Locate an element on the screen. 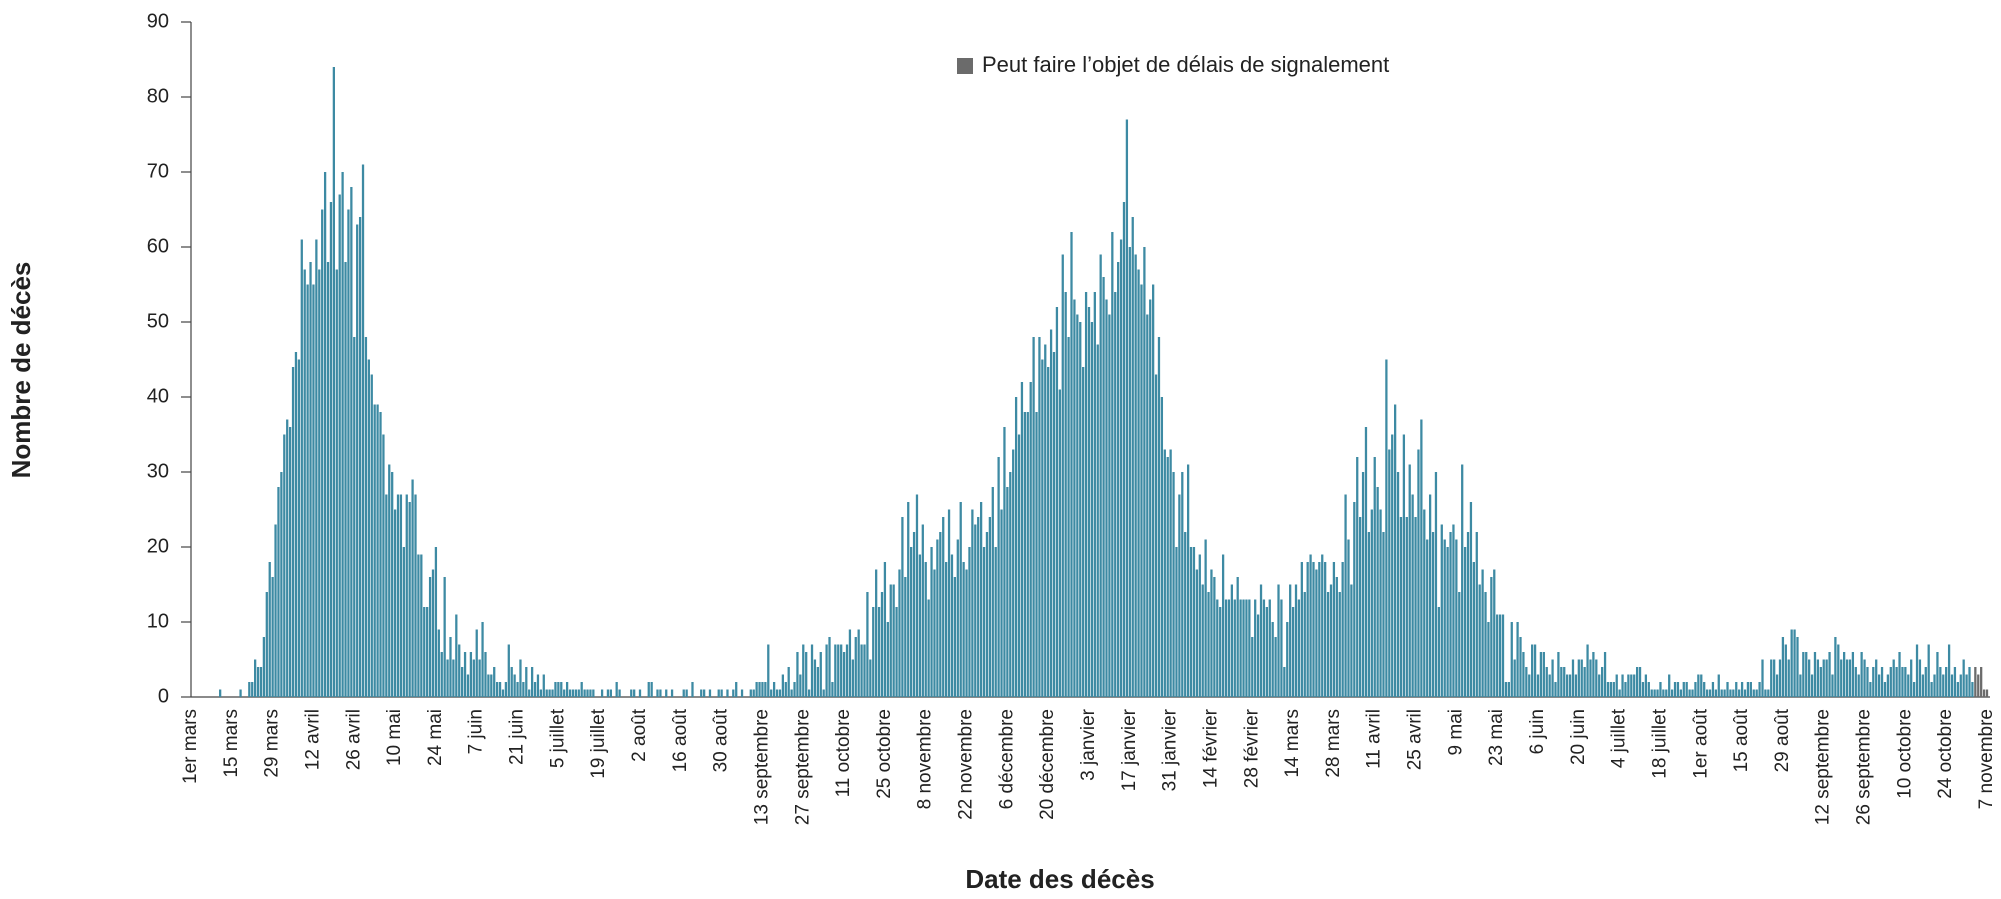  legend-swatch is located at coordinates (965, 66).